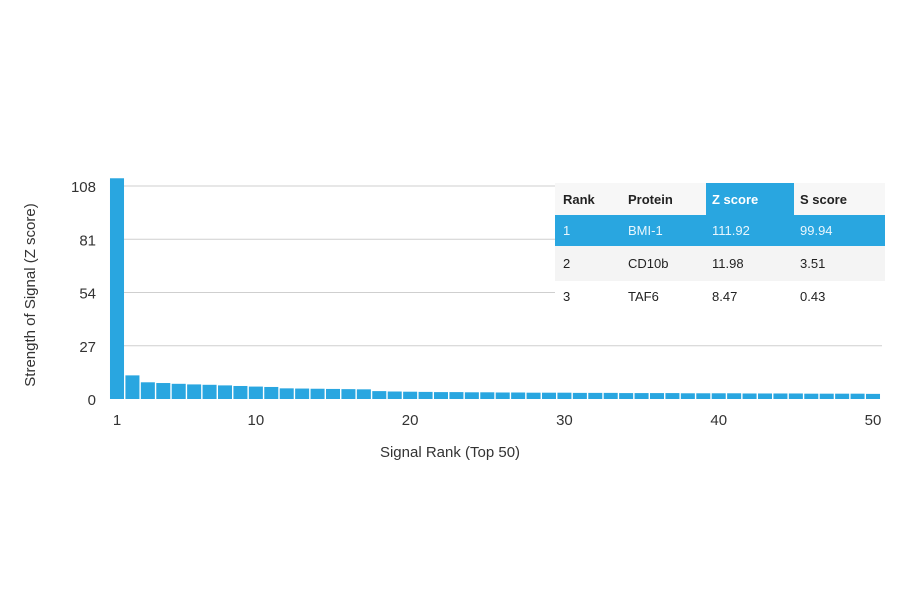  I want to click on cell-z-score: 111.92, so click(731, 230).